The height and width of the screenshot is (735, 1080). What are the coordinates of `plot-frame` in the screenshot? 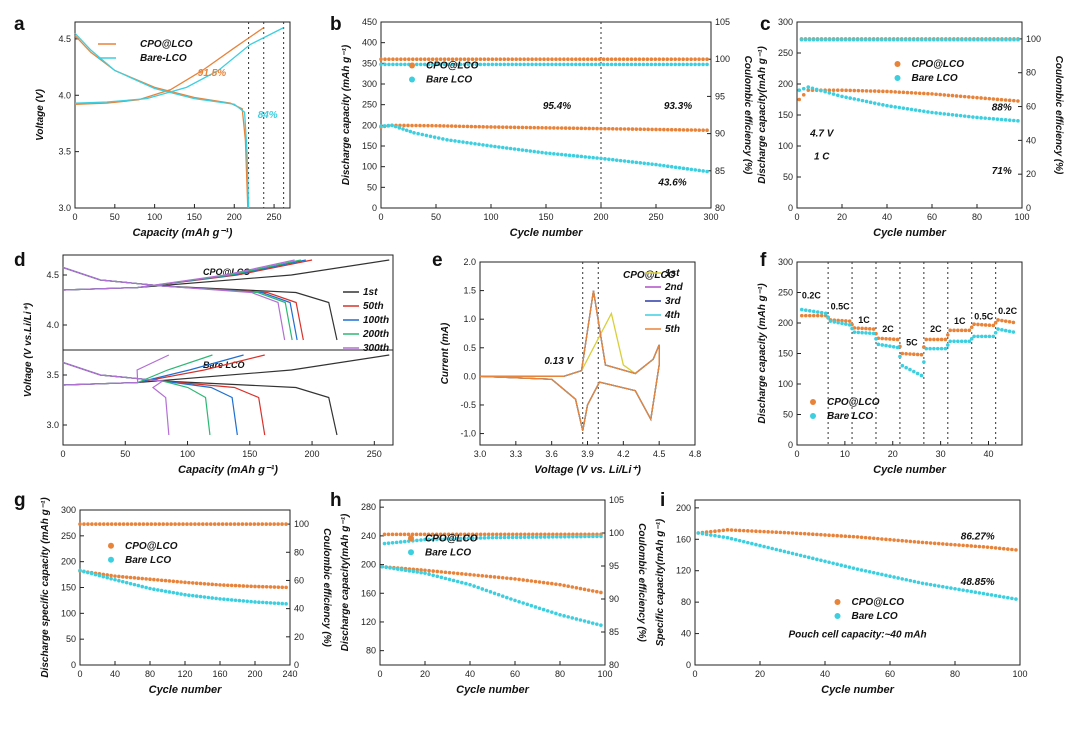 It's located at (182, 115).